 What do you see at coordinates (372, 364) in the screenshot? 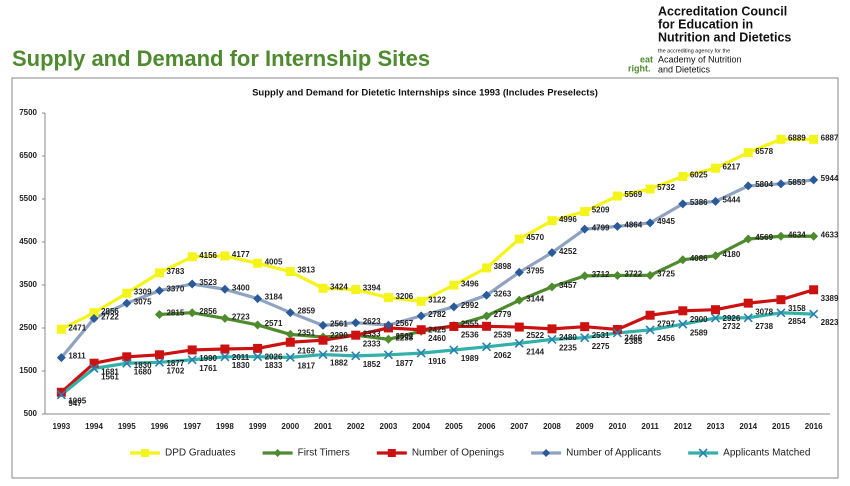
I see `data-label: 1852` at bounding box center [372, 364].